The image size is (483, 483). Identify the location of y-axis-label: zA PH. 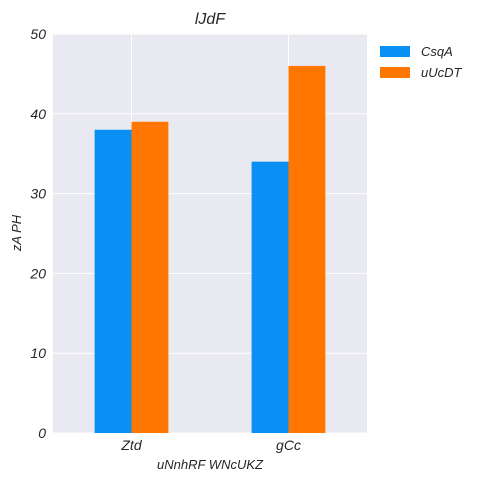
(16, 233).